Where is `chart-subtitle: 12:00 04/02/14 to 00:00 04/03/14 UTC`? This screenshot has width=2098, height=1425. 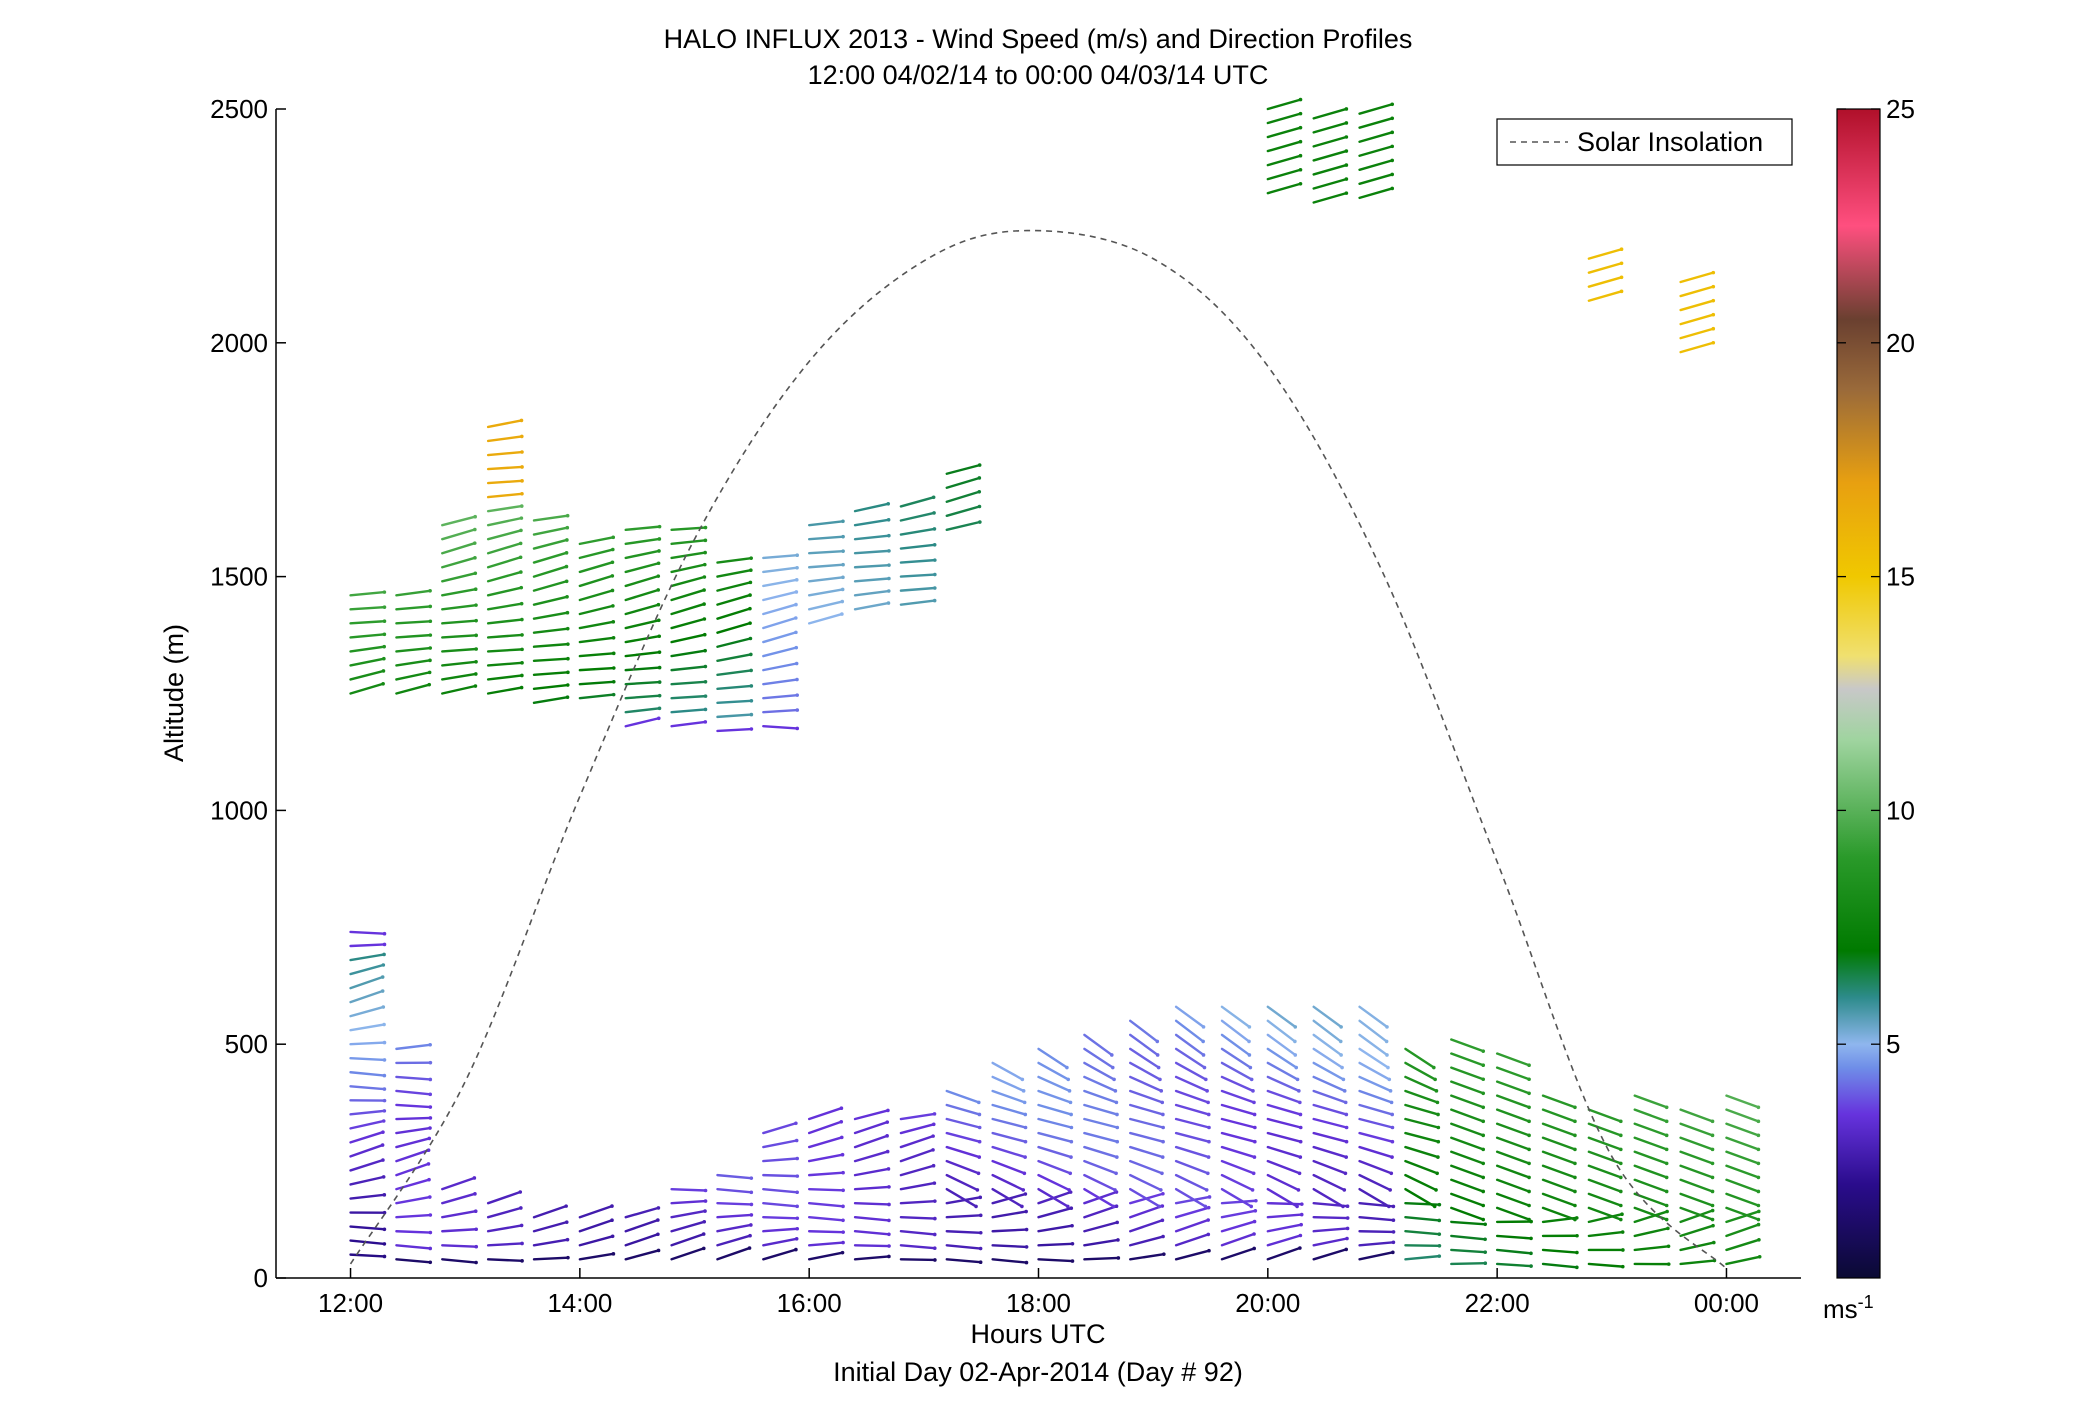
chart-subtitle: 12:00 04/02/14 to 00:00 04/03/14 UTC is located at coordinates (1038, 75).